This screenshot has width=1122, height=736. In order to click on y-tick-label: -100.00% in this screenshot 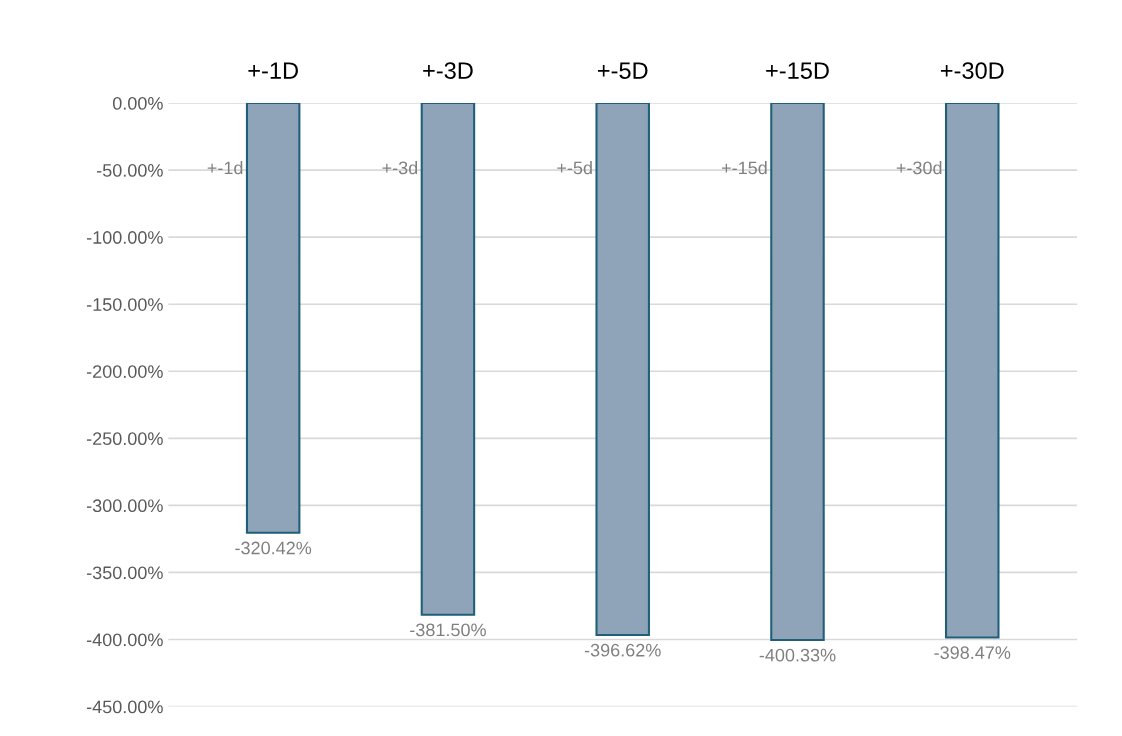, I will do `click(124, 237)`.